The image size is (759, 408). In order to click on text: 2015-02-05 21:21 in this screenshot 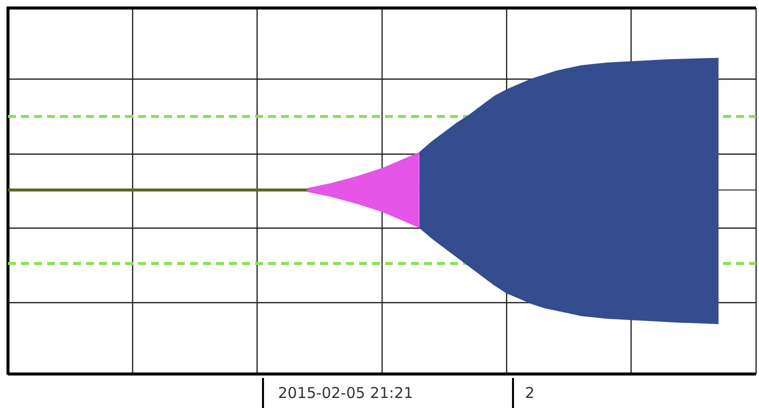, I will do `click(346, 393)`.